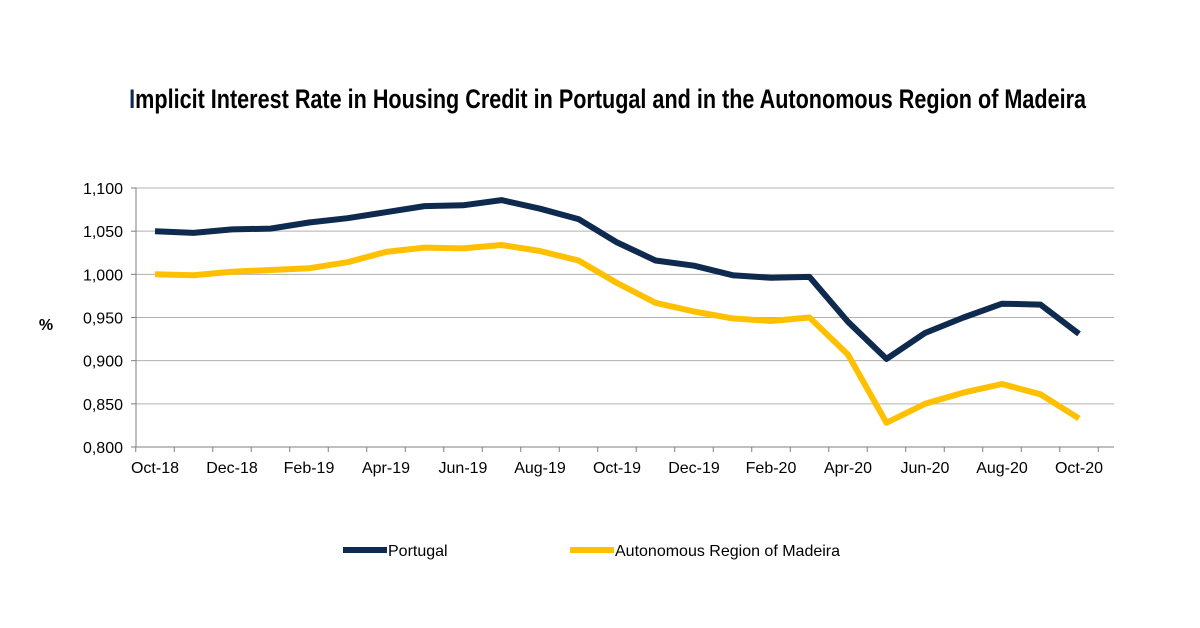  Describe the element at coordinates (617, 468) in the screenshot. I see `x-tick-label: Oct-19` at that location.